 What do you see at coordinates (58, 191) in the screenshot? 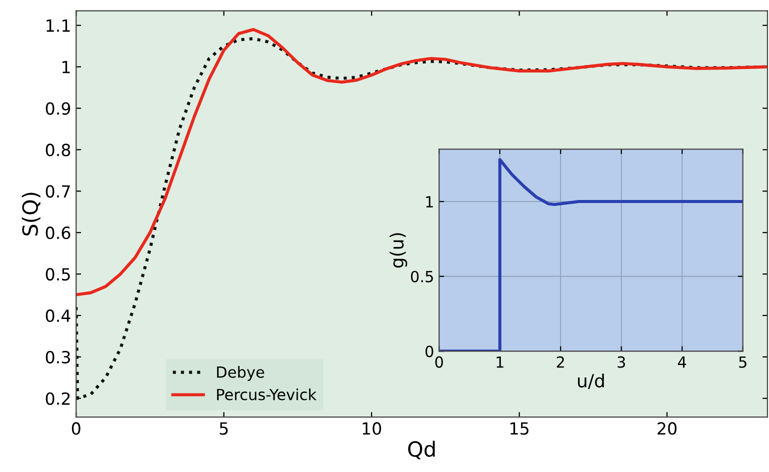
I see `y-tick-label: 0.7` at bounding box center [58, 191].